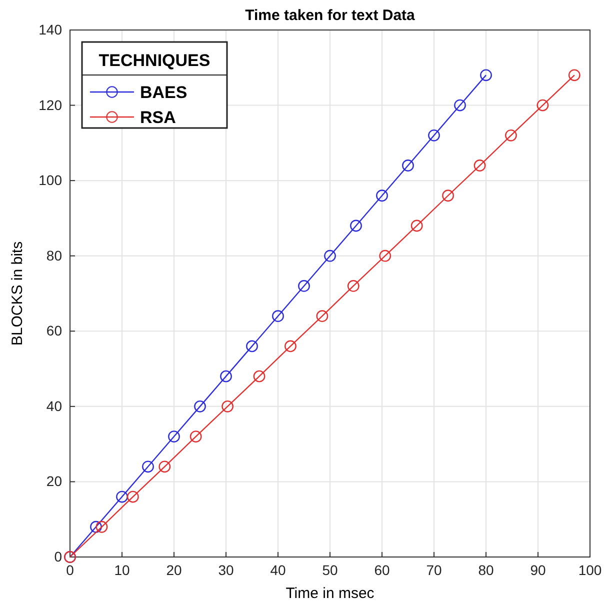 The image size is (605, 605). What do you see at coordinates (538, 570) in the screenshot?
I see `x-tick-label: 90` at bounding box center [538, 570].